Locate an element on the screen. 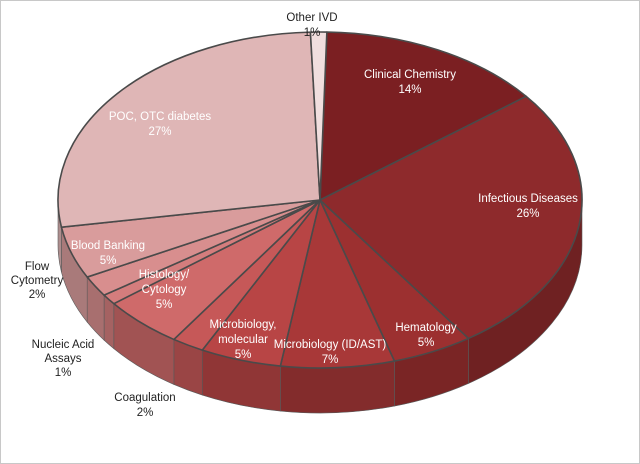 Image resolution: width=640 pixels, height=464 pixels. slice-label-nucleic-acid-assays: Nucleic Acid Assays 1% is located at coordinates (63, 359).